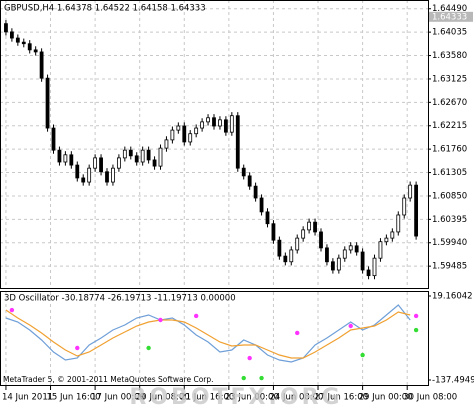  I want to click on x-tick-label: 20 Jun 08:00, so click(163, 398).